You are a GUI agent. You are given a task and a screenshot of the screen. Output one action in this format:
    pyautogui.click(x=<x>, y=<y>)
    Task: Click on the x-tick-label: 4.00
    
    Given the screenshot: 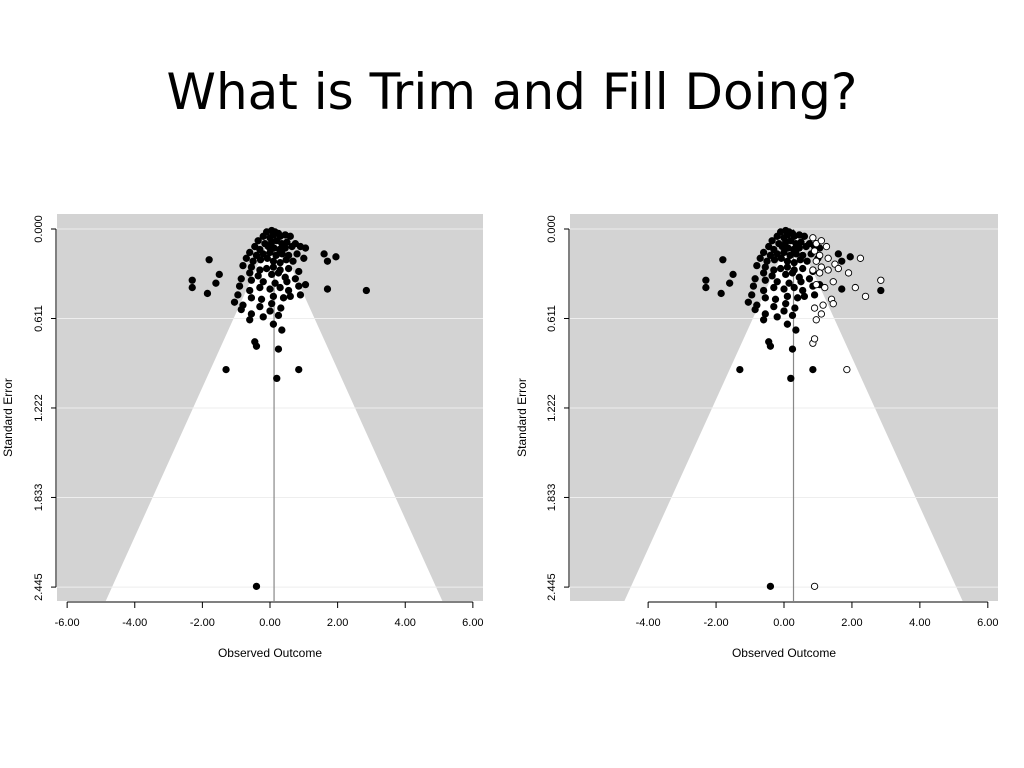 What is the action you would take?
    pyautogui.click(x=405, y=623)
    